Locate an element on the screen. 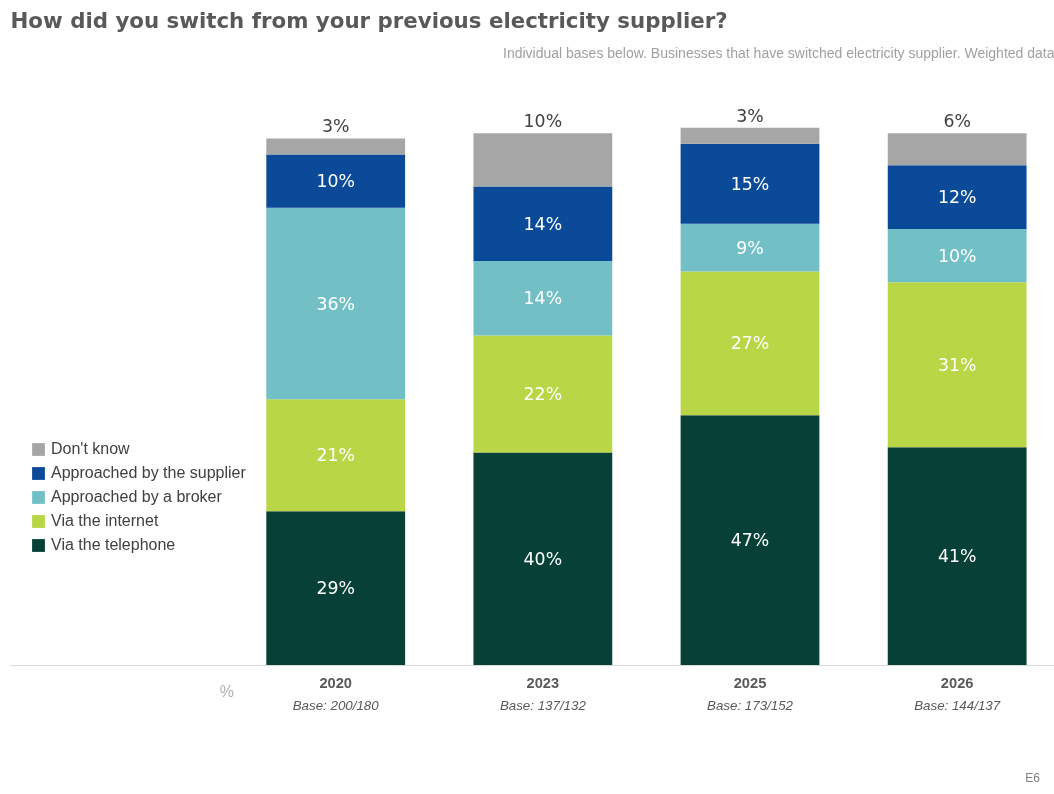 The image size is (1054, 794). data-label: 6% is located at coordinates (957, 120).